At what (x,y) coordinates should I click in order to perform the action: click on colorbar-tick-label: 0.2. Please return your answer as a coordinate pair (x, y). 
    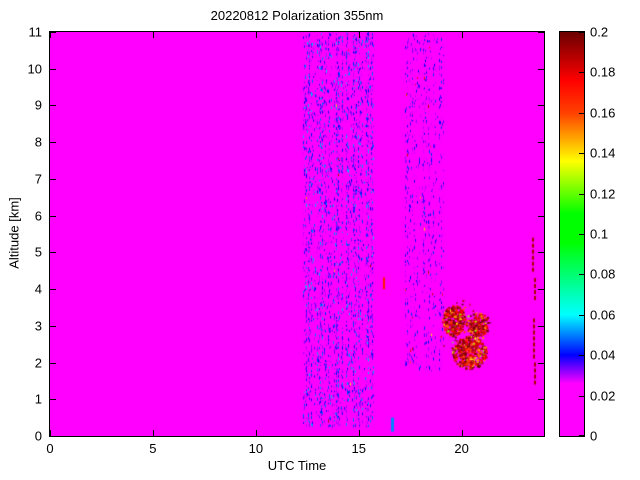
    Looking at the image, I should click on (599, 32).